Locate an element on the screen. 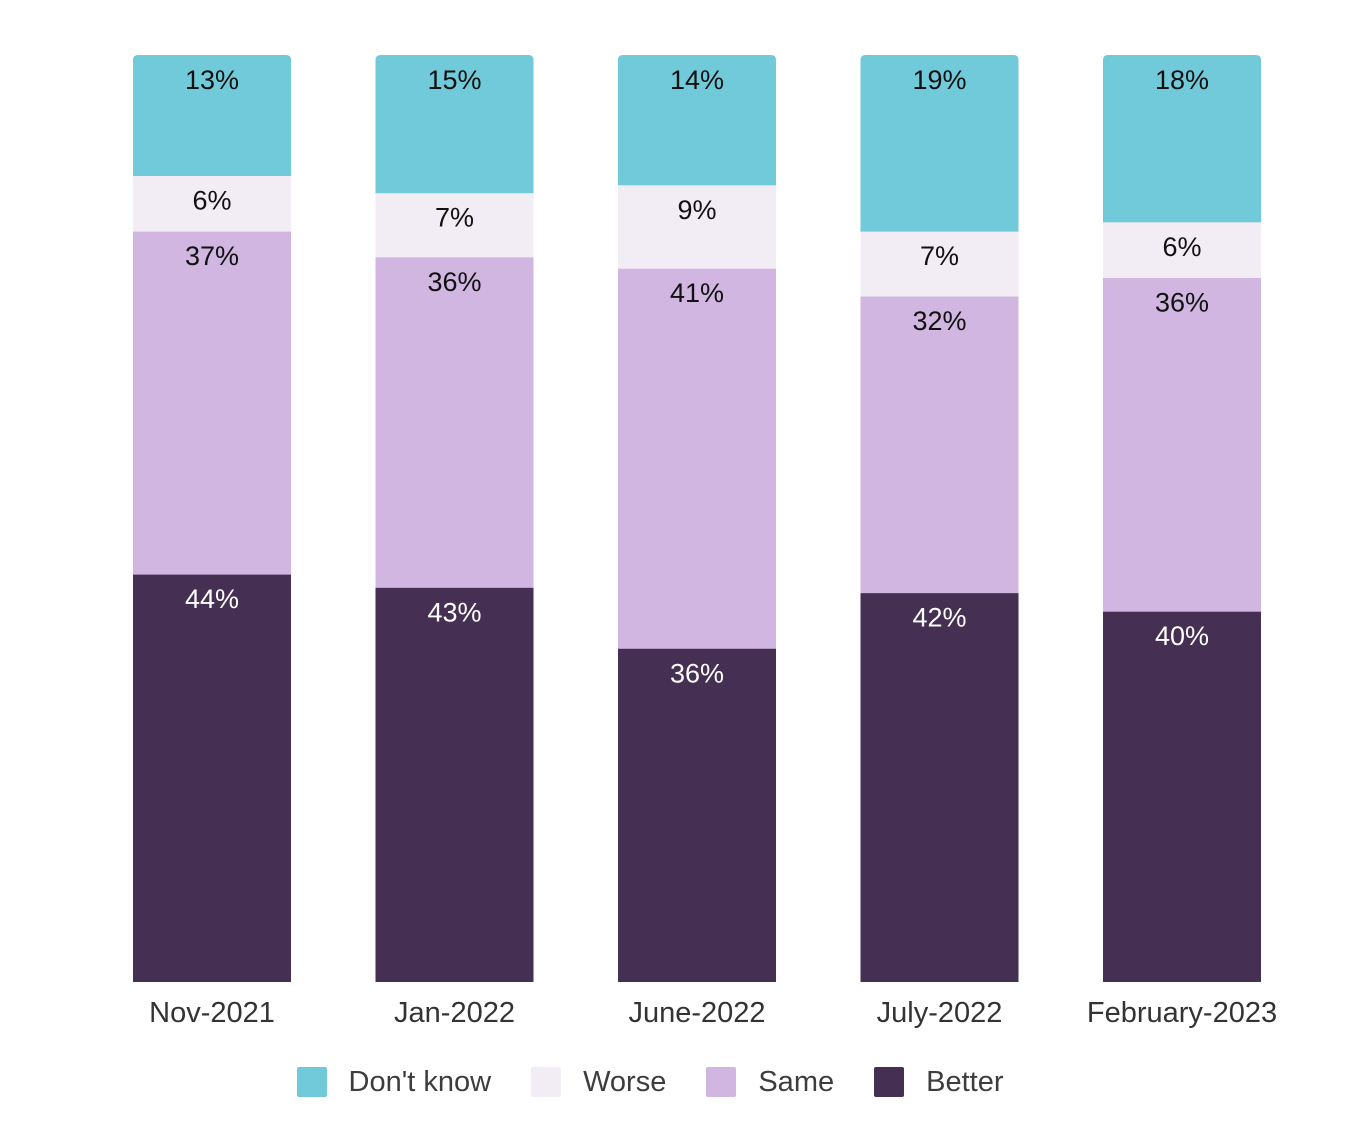  data-label-better-july-2022: 42% is located at coordinates (939, 618).